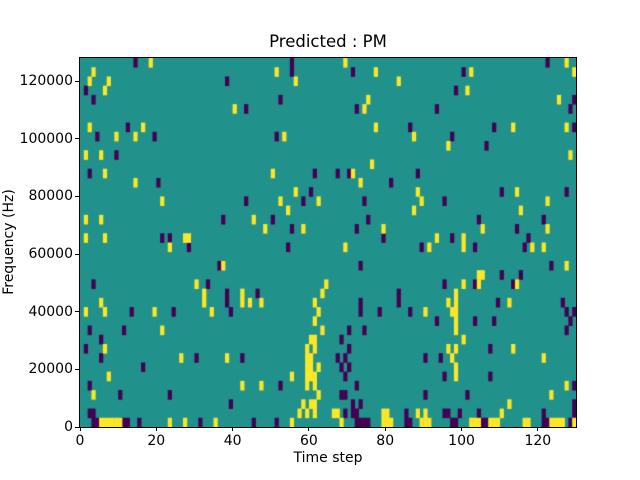  What do you see at coordinates (46, 81) in the screenshot?
I see `y-tick-label: 120000` at bounding box center [46, 81].